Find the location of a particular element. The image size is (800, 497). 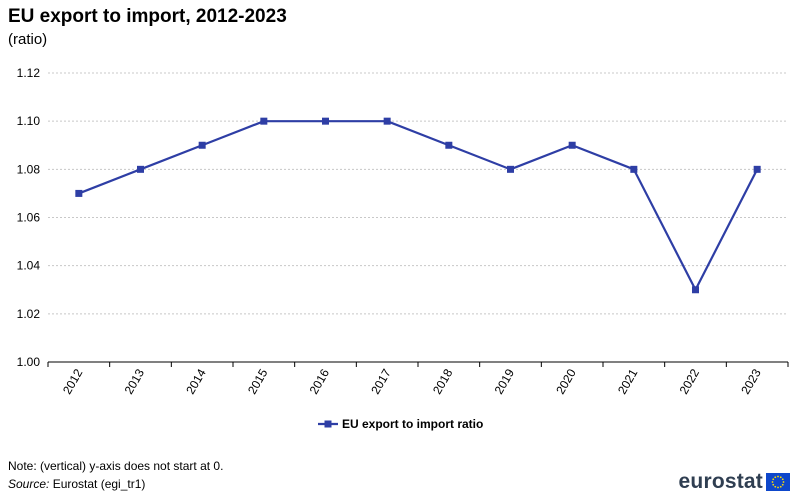

eu-flag-icon is located at coordinates (778, 482).